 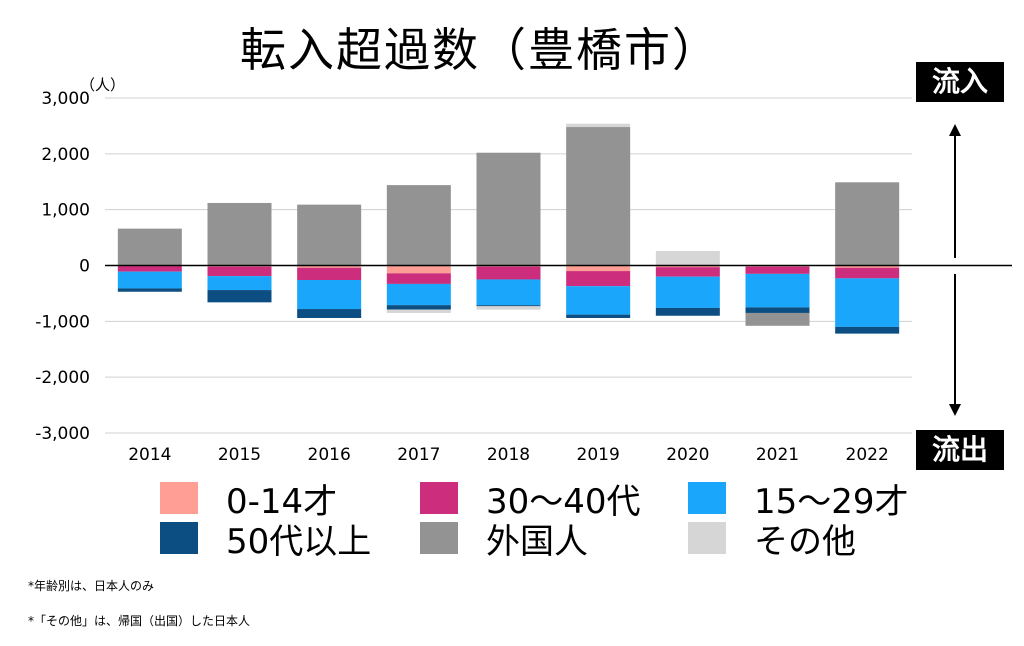 I want to click on x-tick-label: 2017, so click(x=418, y=455).